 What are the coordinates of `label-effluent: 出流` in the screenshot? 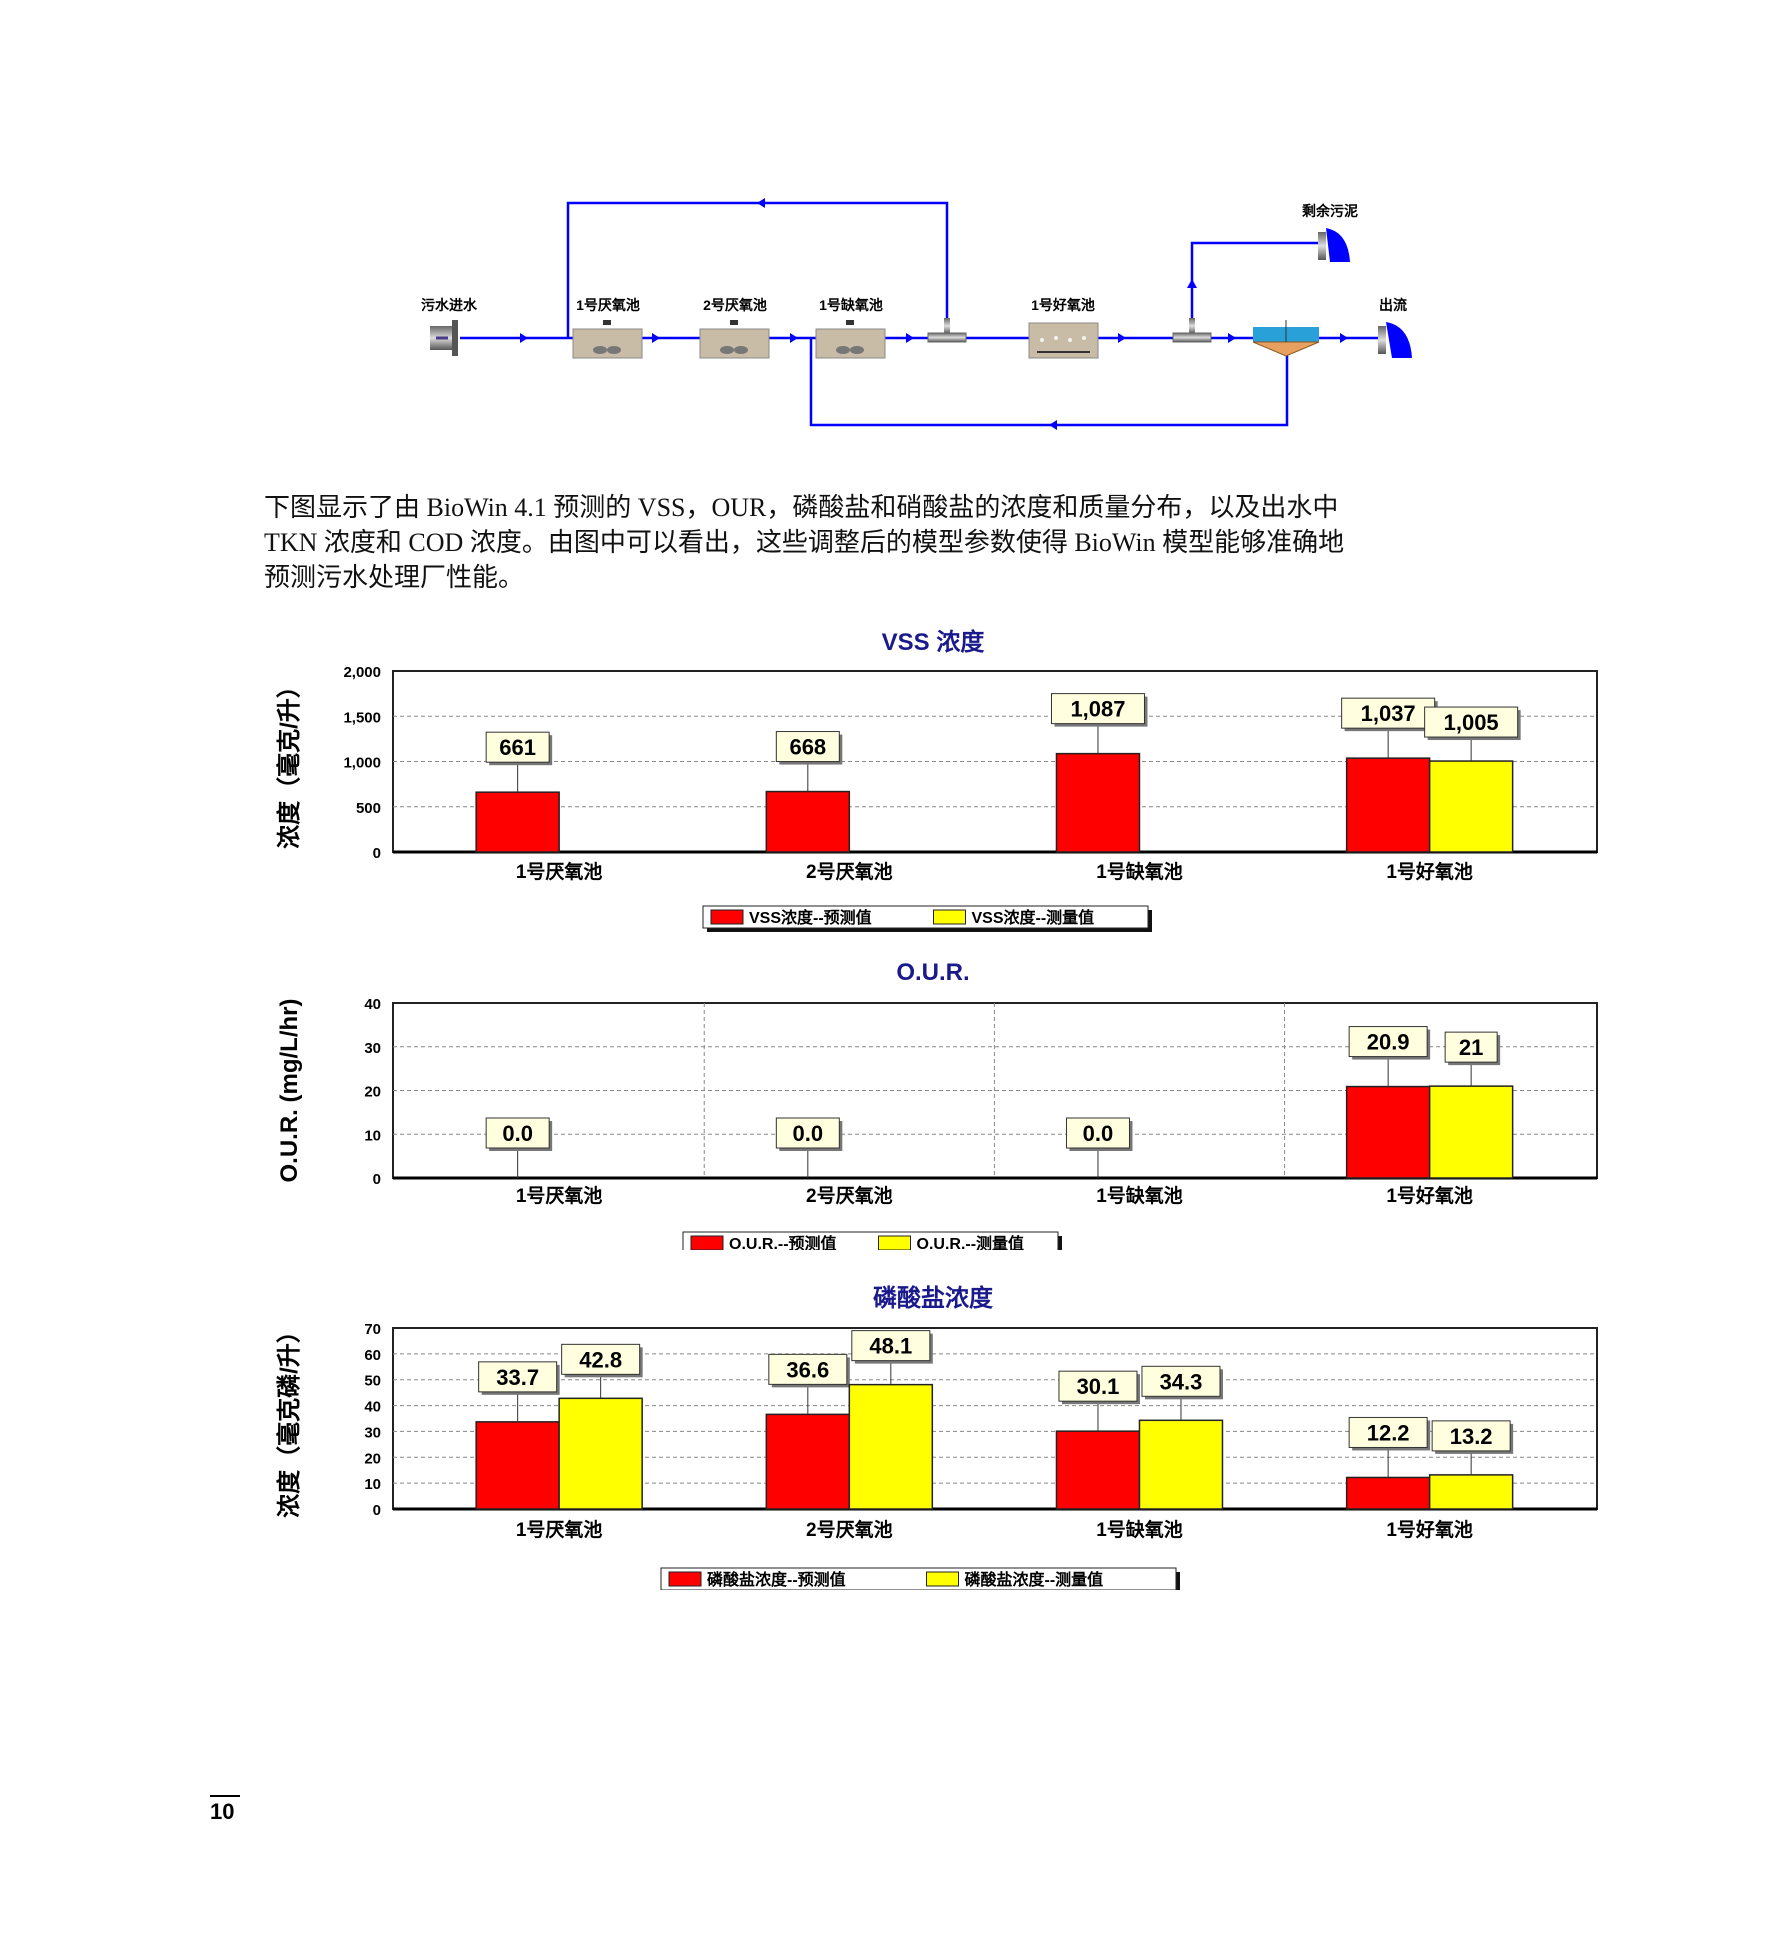 It's located at (1393, 305).